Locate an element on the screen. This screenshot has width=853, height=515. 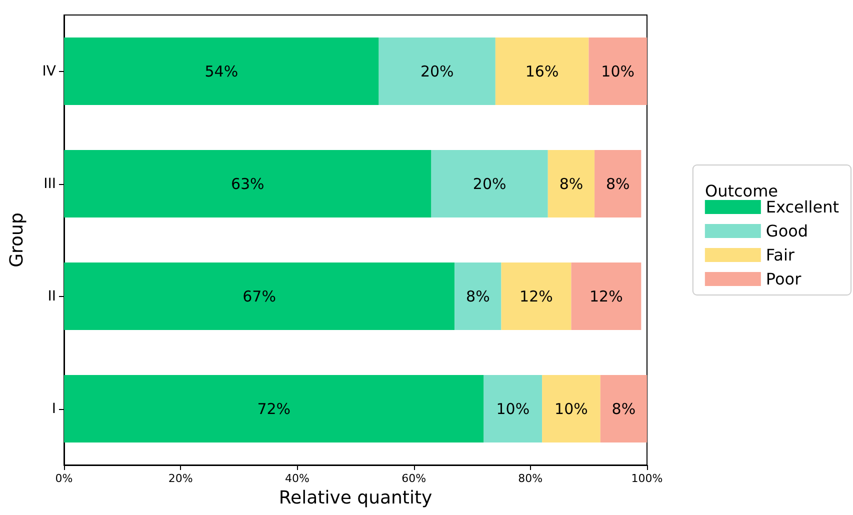
y-tick-label: IV is located at coordinates (49, 71).